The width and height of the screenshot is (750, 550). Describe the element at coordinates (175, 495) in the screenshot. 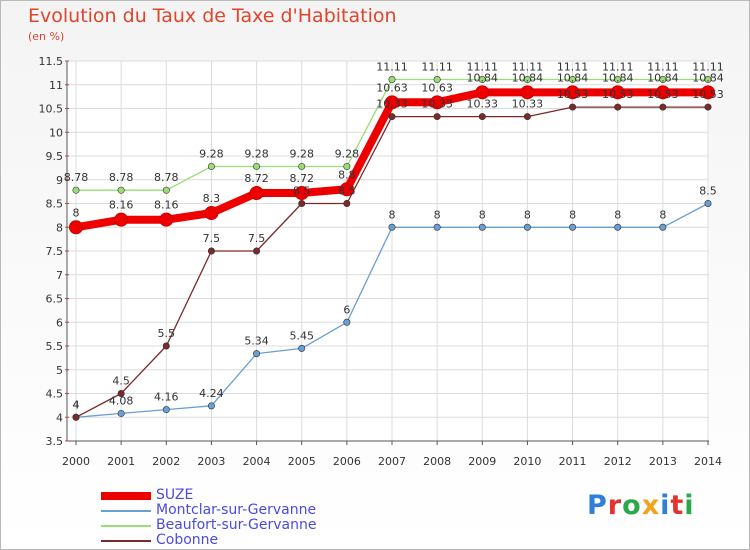

I see `legend-label-suze: SUZE` at that location.